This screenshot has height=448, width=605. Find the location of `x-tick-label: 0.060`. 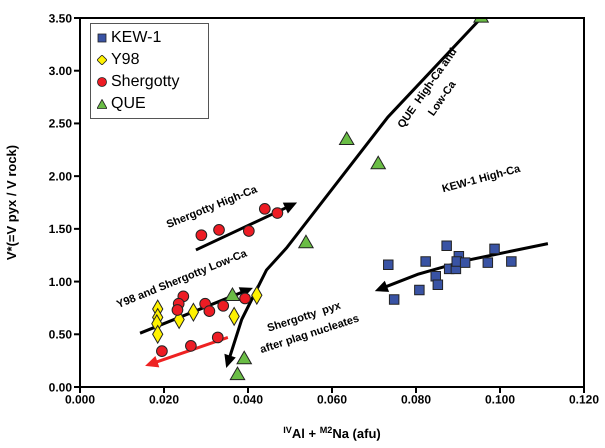

x-tick-label: 0.060 is located at coordinates (332, 399).